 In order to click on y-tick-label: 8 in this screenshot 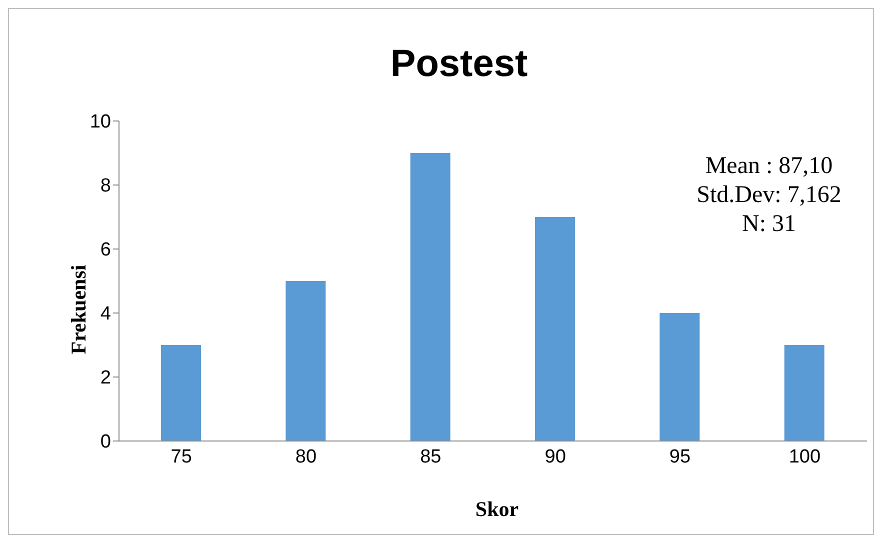, I will do `click(105, 186)`.